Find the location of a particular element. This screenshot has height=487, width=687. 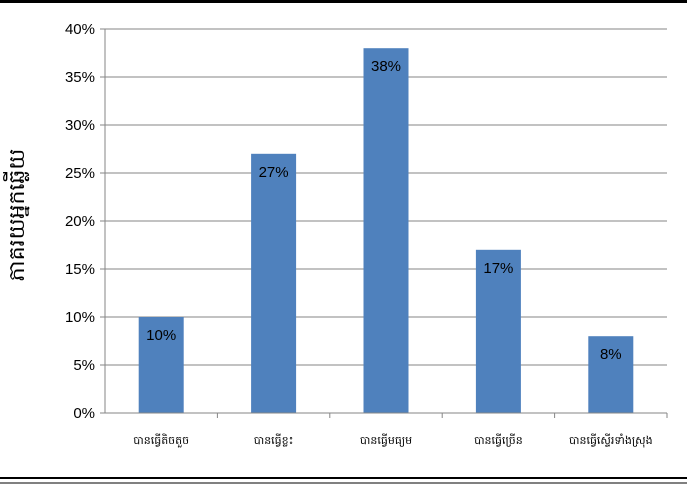

category-label: បានធ្វើច្រើន is located at coordinates (498, 440).